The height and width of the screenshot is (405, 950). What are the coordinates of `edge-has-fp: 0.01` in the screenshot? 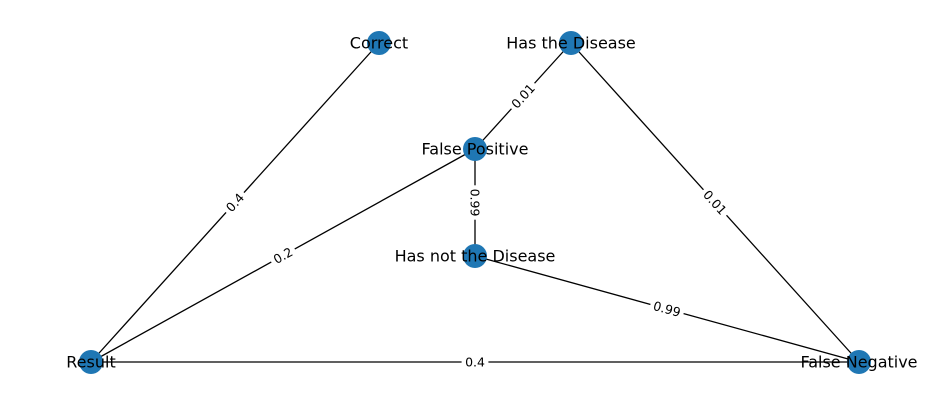 It's located at (523, 96).